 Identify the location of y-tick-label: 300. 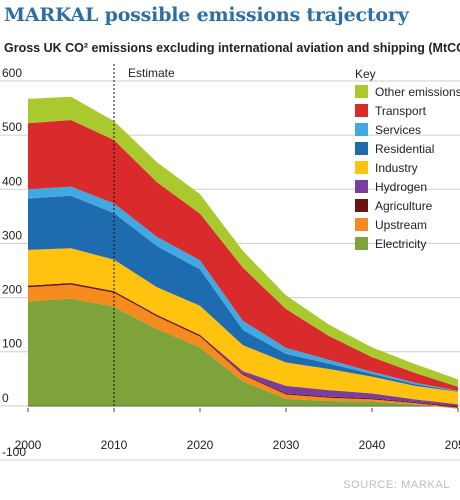
(12, 235).